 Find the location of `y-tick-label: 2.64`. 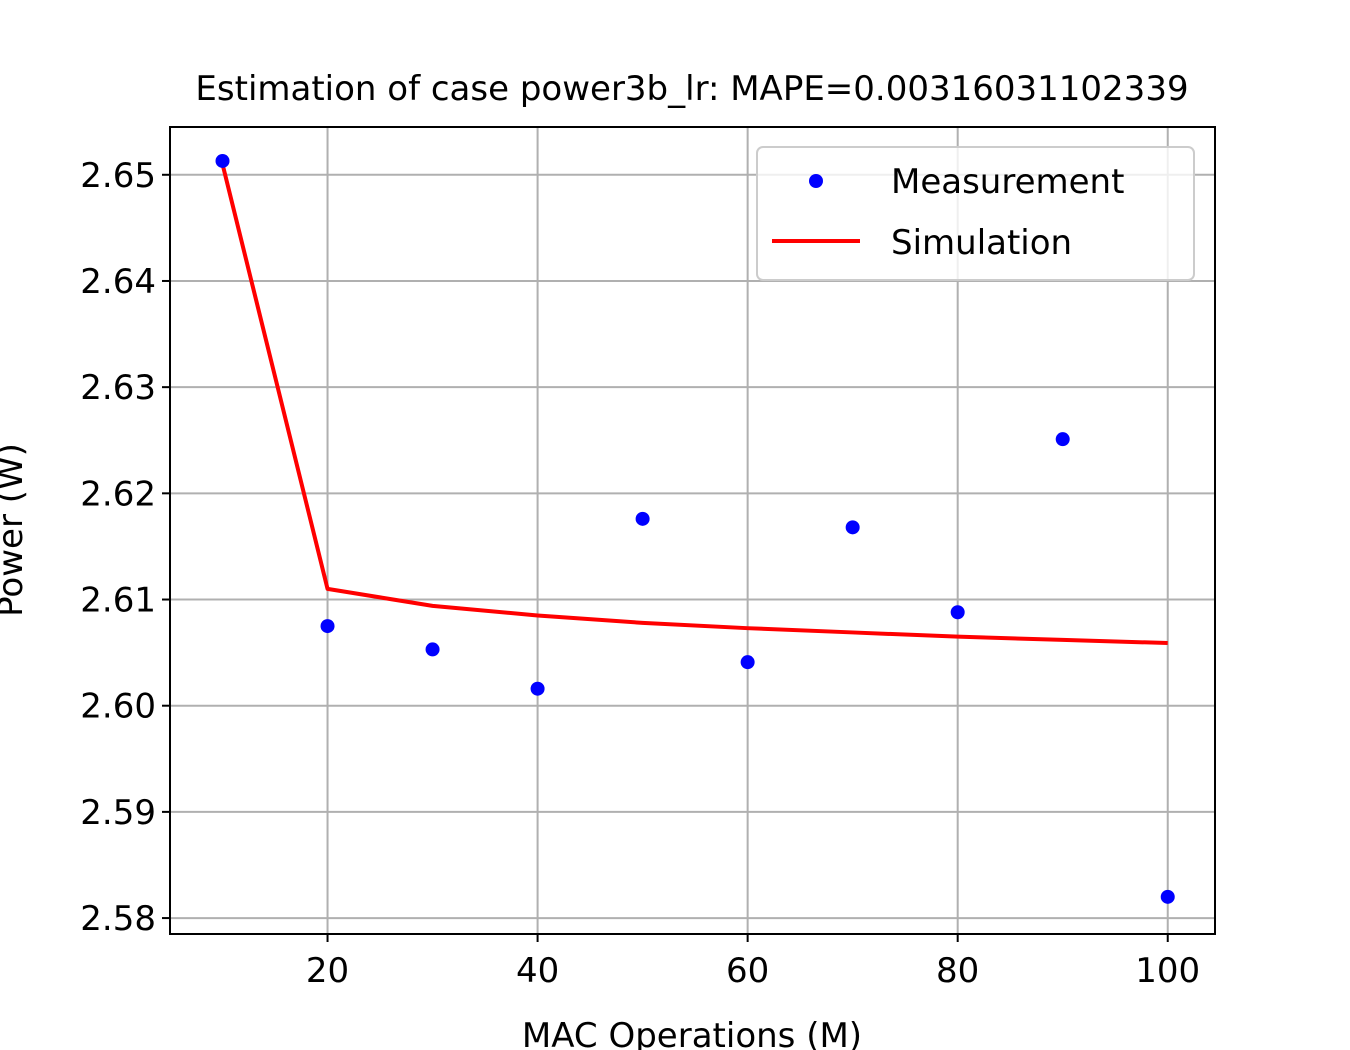

y-tick-label: 2.64 is located at coordinates (118, 282).